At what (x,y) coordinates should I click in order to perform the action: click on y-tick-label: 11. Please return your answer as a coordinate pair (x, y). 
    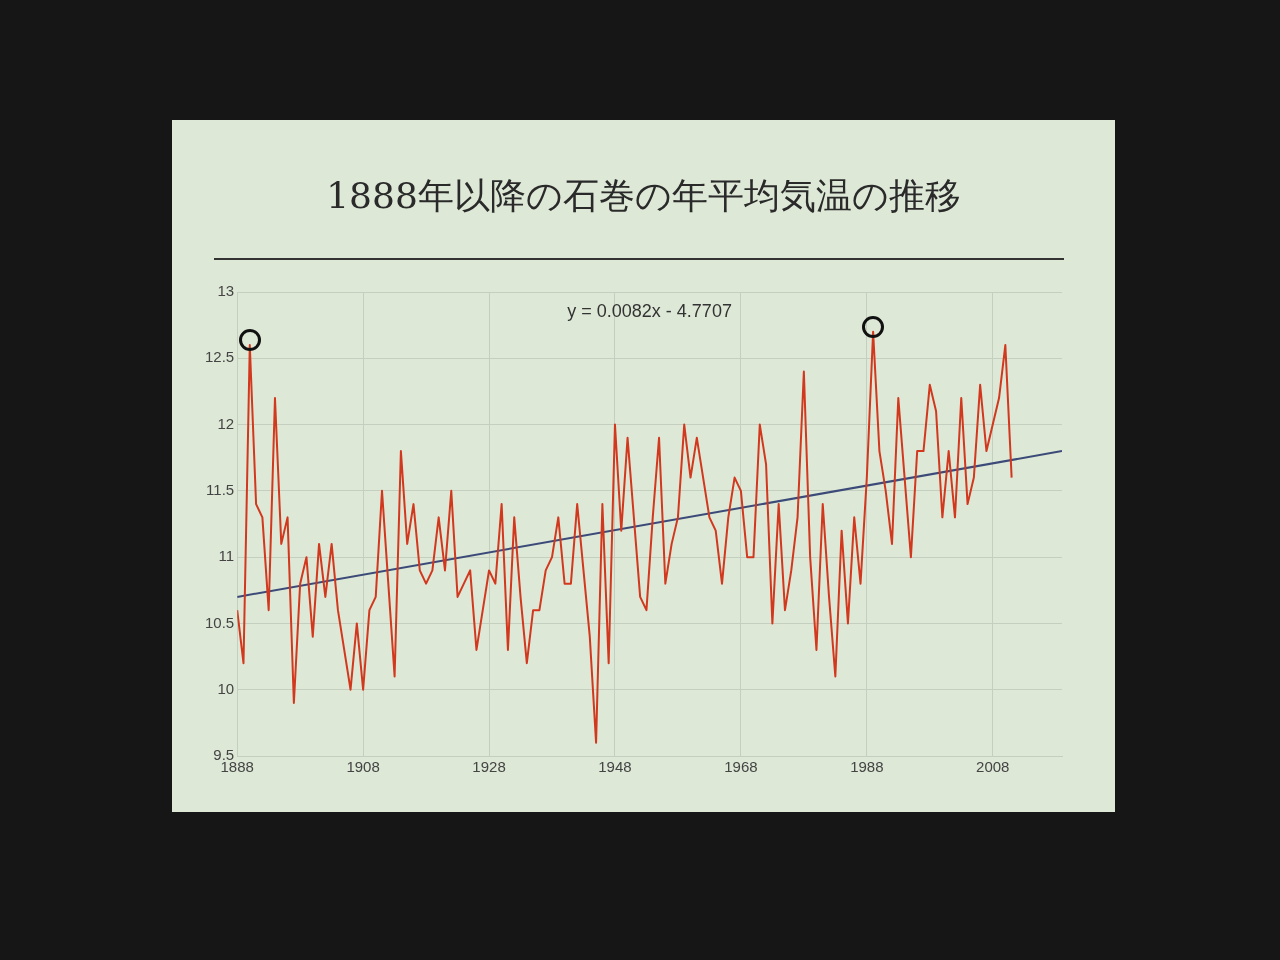
    Looking at the image, I should click on (226, 556).